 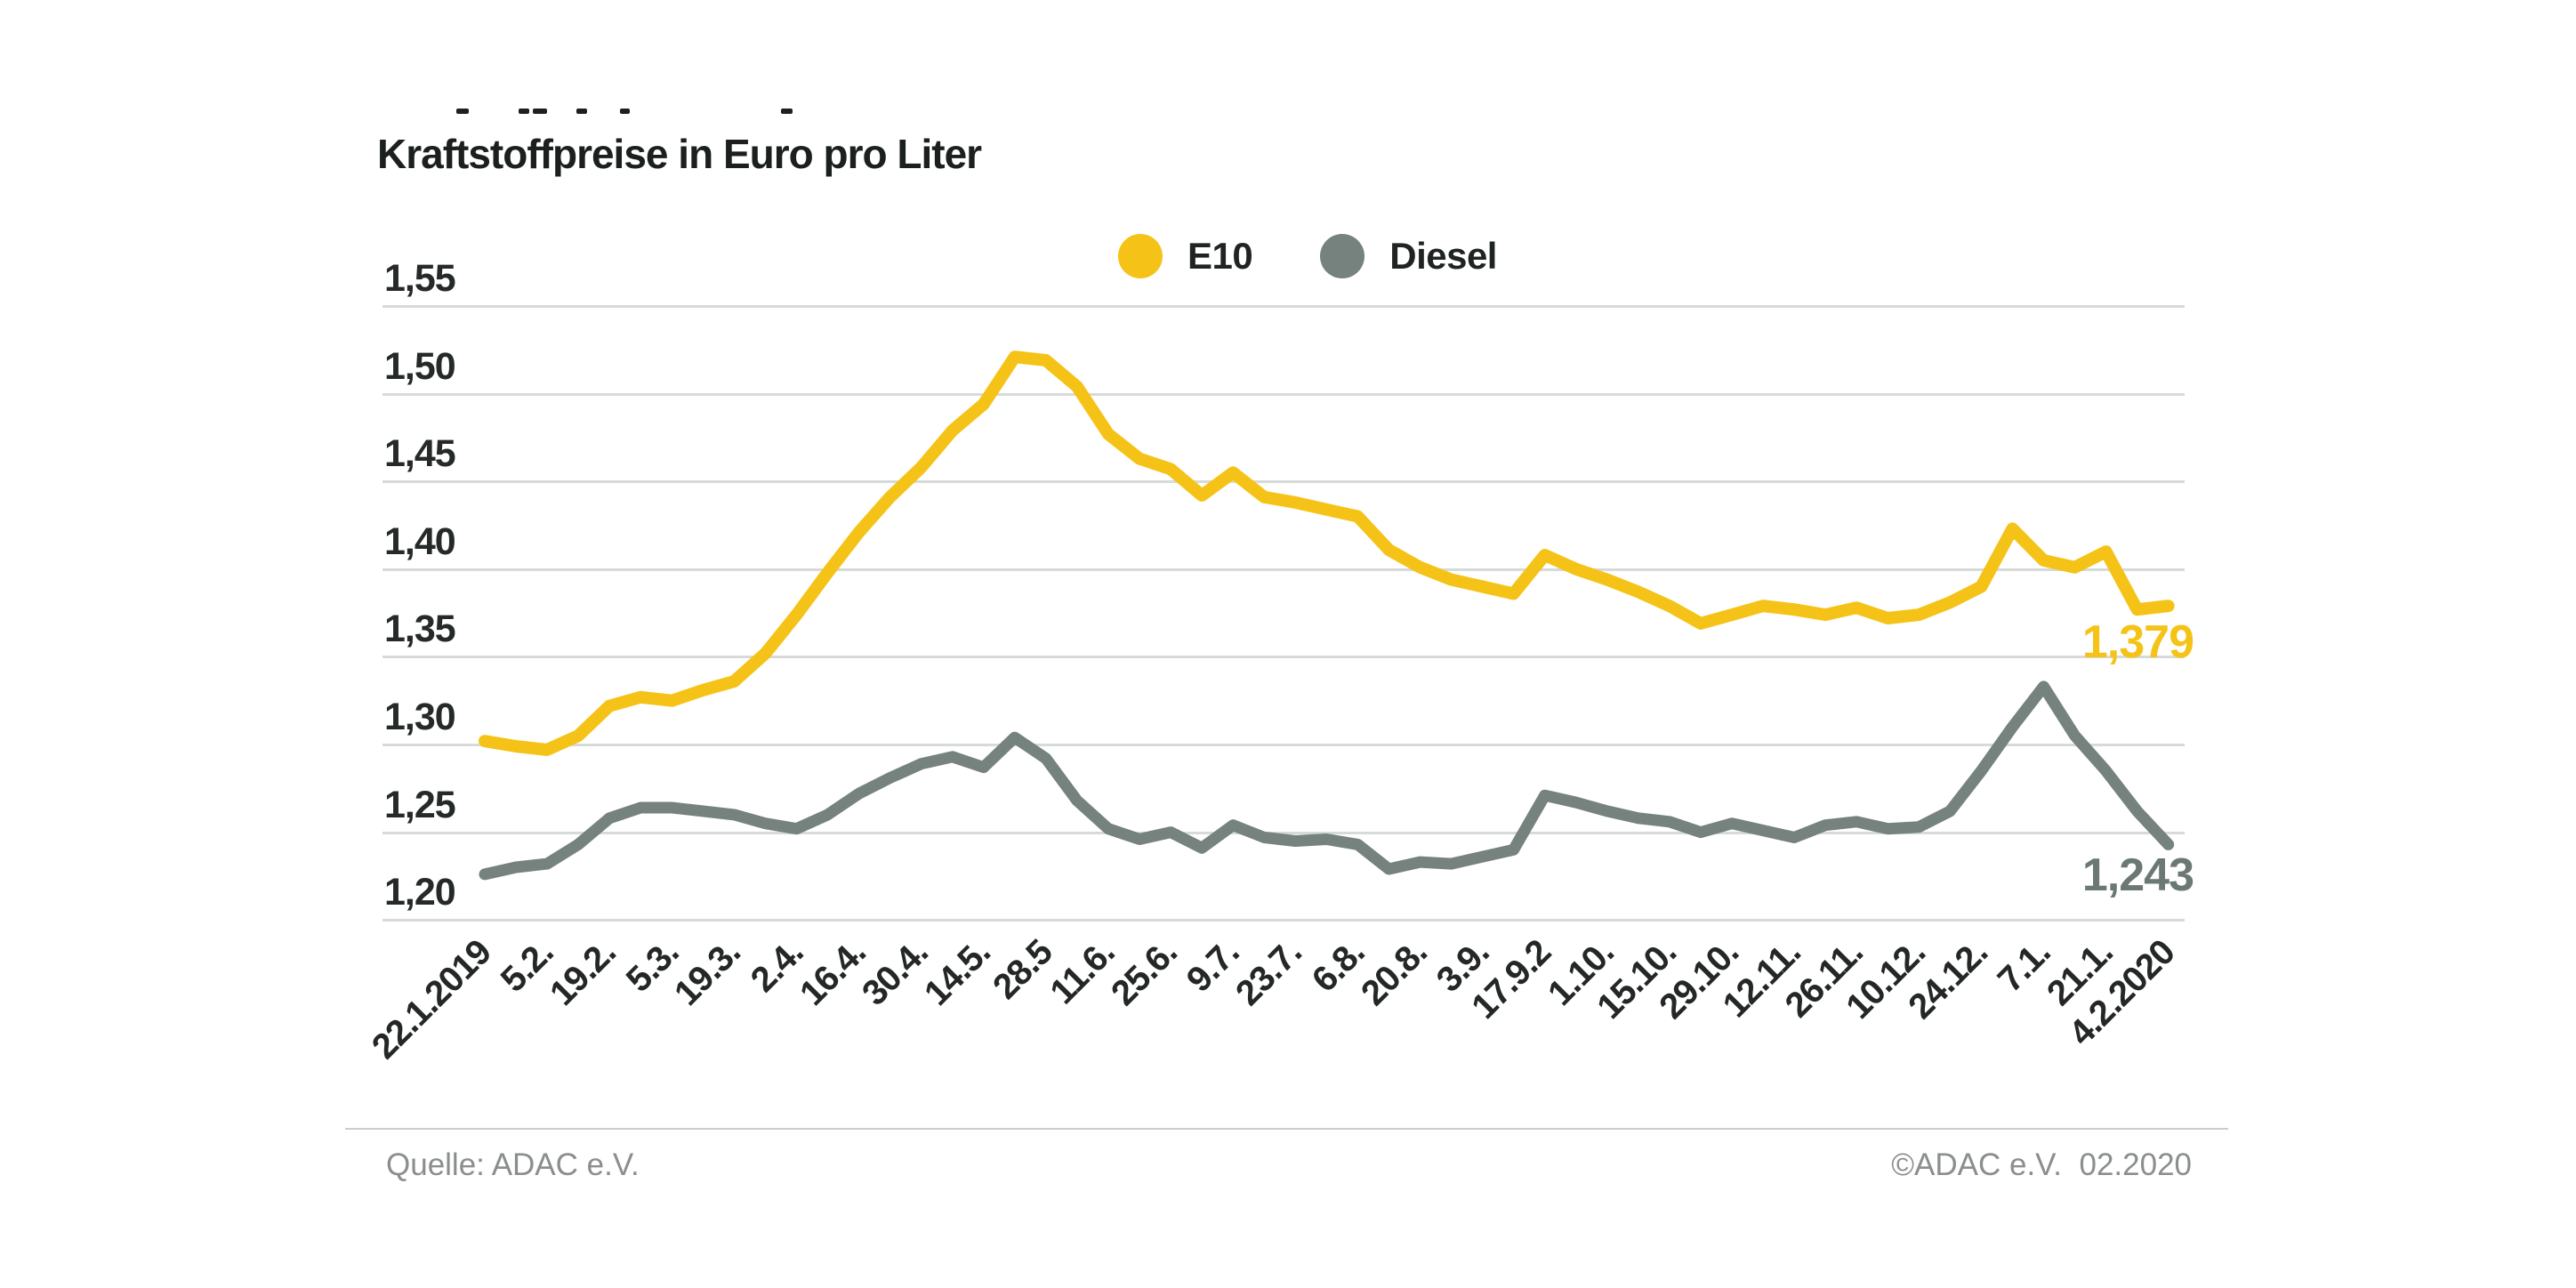 I want to click on source-note: Quelle: ADAC e.V., so click(x=513, y=1164).